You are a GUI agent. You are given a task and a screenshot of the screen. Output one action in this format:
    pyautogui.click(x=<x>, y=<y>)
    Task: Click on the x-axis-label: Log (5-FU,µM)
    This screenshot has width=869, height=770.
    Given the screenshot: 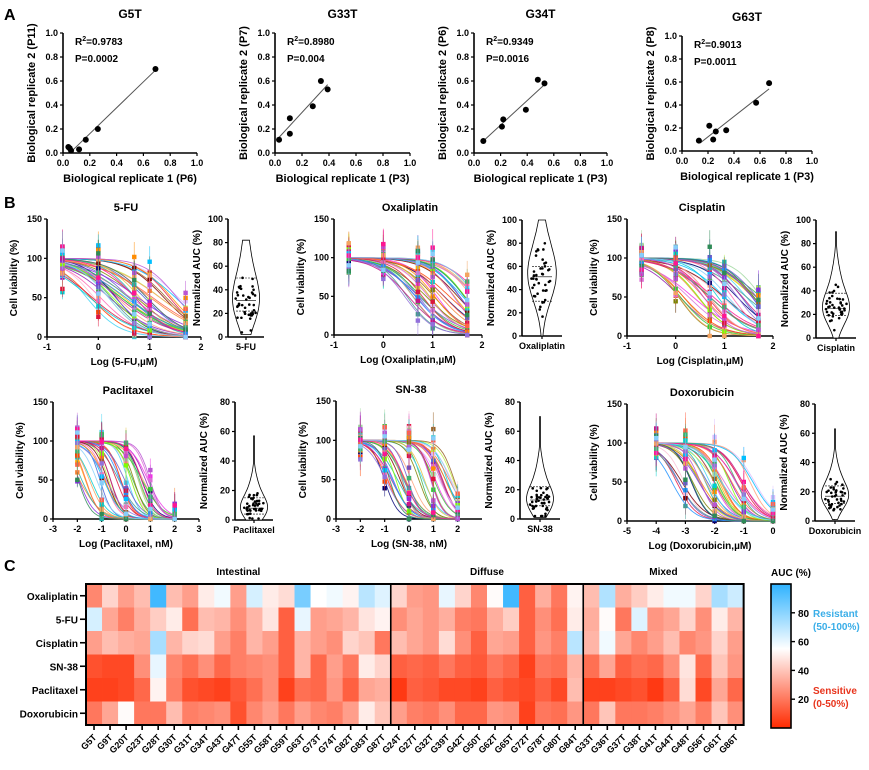 What is the action you would take?
    pyautogui.click(x=124, y=362)
    